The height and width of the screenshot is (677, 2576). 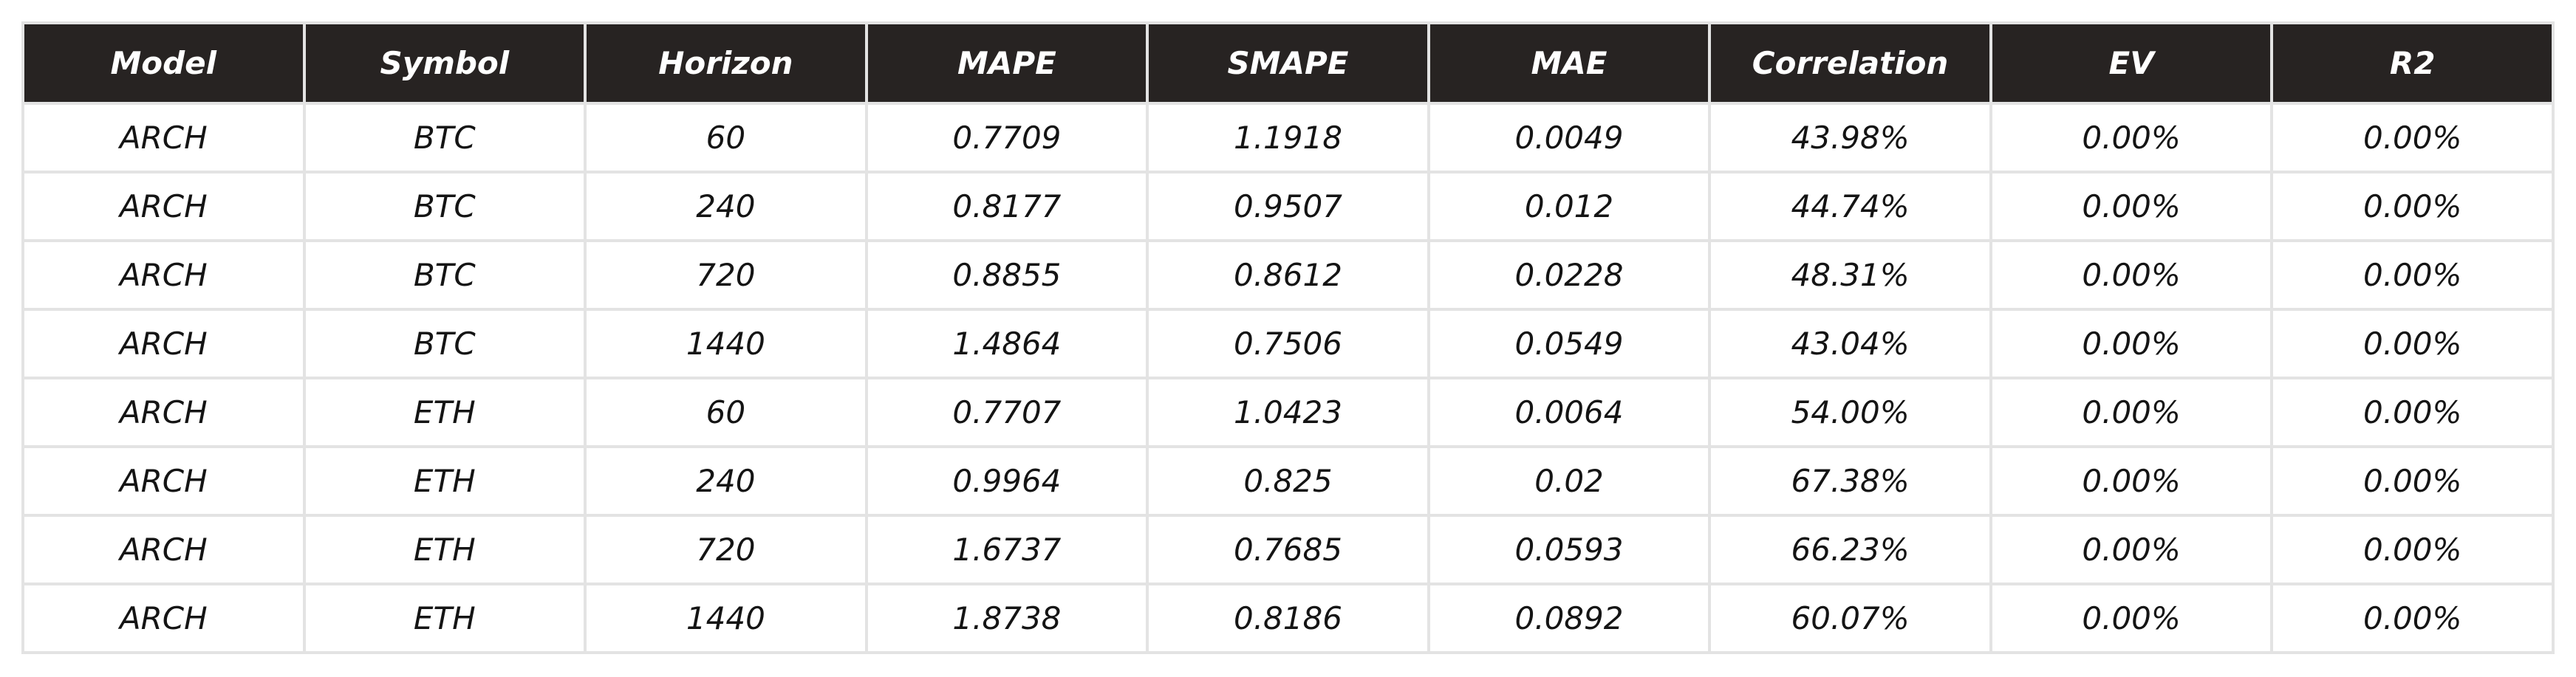 I want to click on table-cell-correlation: 43.04%, so click(x=1850, y=343).